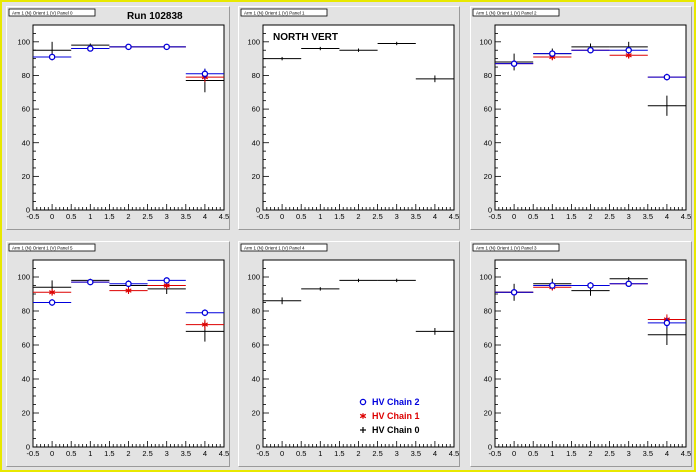 This screenshot has height=472, width=696. Describe the element at coordinates (396, 416) in the screenshot. I see `legend-label: HV Chain 1` at that location.